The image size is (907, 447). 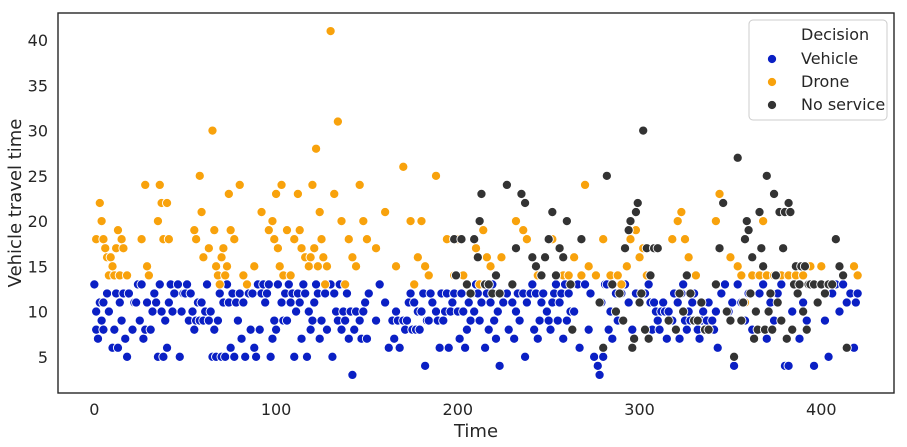 What do you see at coordinates (94, 409) in the screenshot?
I see `x-tick-label: 0` at bounding box center [94, 409].